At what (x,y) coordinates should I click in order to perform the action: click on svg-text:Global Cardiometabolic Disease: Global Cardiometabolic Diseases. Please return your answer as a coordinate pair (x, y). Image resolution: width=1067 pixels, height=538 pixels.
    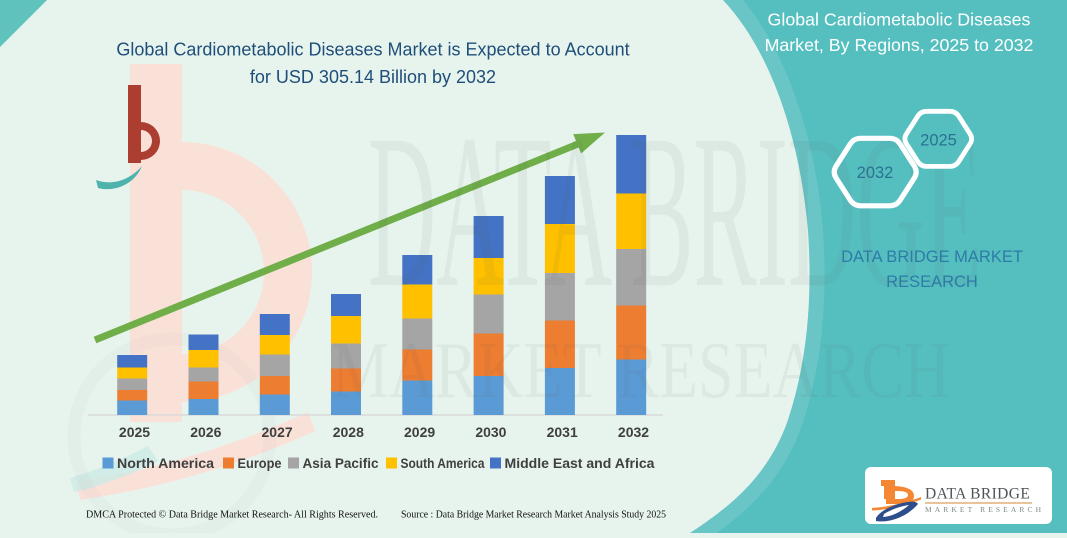
    Looking at the image, I should click on (899, 20).